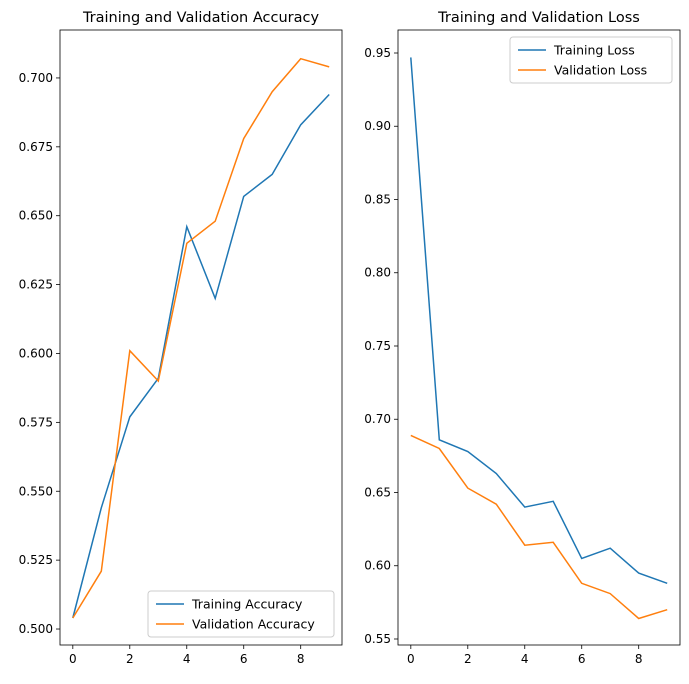  Describe the element at coordinates (247, 604) in the screenshot. I see `legend-label: Training Accuracy` at that location.